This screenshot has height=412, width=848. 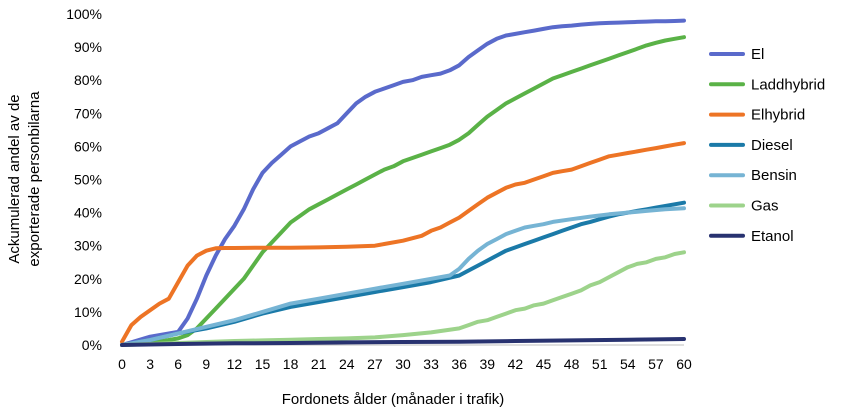 I want to click on y-tick-label: 50%, so click(x=88, y=180).